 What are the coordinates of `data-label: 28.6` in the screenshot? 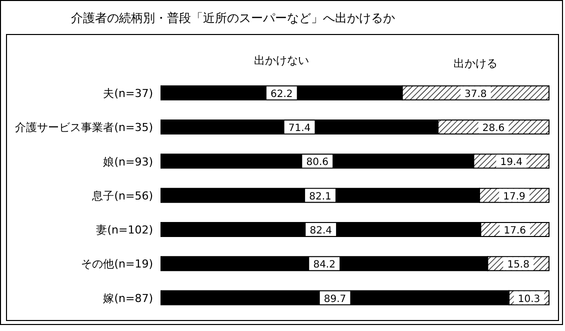 It's located at (493, 128).